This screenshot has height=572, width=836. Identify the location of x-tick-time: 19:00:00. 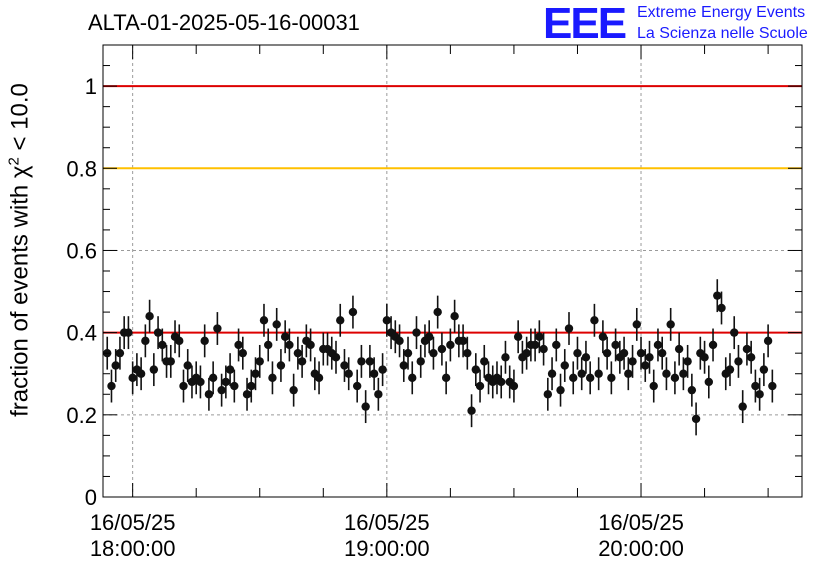
(387, 548).